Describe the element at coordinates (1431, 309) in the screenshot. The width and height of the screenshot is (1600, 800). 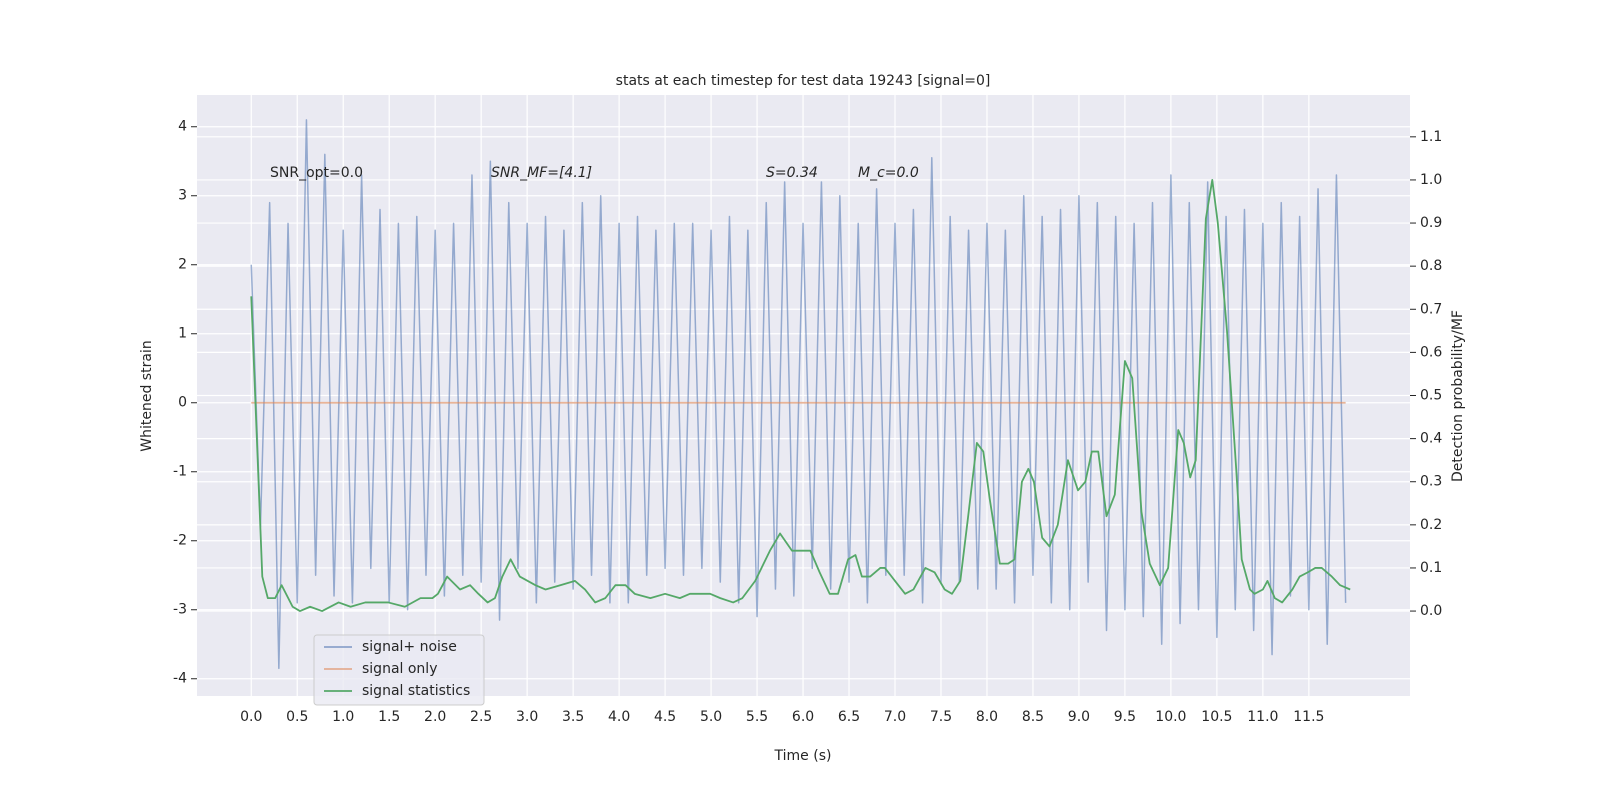
I see `y2-tick-label: 0.7` at that location.